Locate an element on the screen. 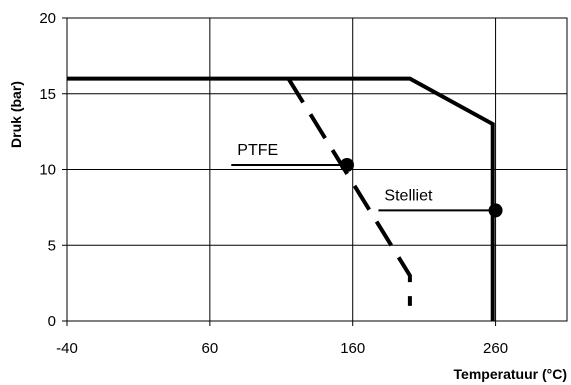  x-tick-label: 260 is located at coordinates (495, 348).